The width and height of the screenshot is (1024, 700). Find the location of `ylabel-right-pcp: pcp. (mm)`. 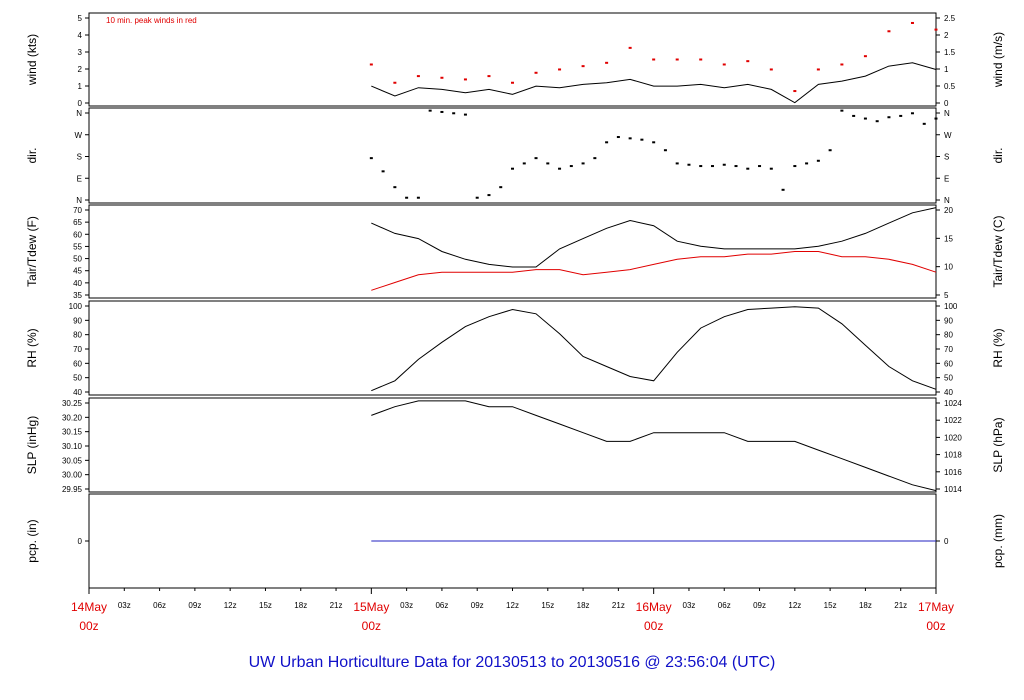

ylabel-right-pcp: pcp. (mm) is located at coordinates (998, 541).